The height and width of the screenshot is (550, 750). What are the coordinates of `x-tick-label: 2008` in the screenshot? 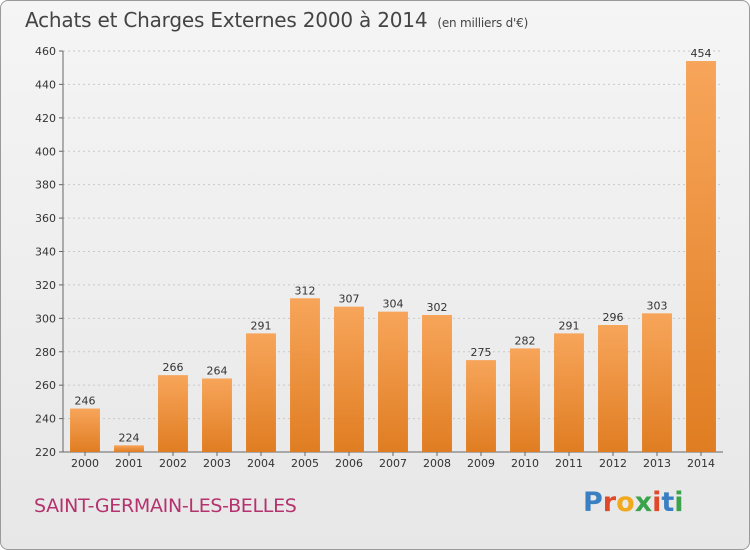 It's located at (437, 463).